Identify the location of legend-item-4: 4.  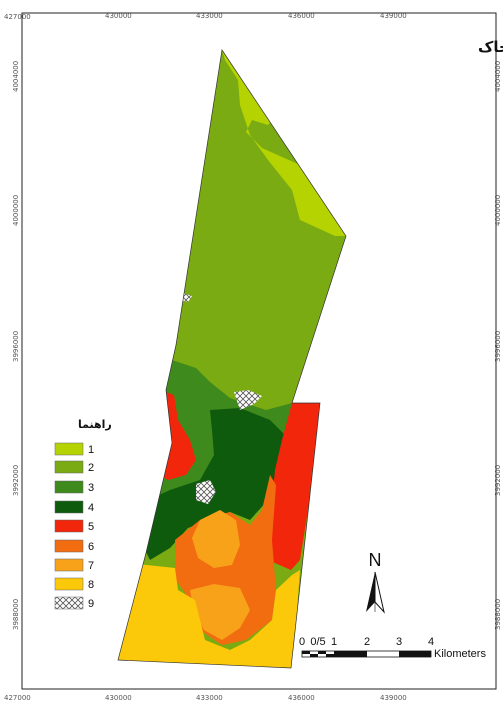
(74, 507).